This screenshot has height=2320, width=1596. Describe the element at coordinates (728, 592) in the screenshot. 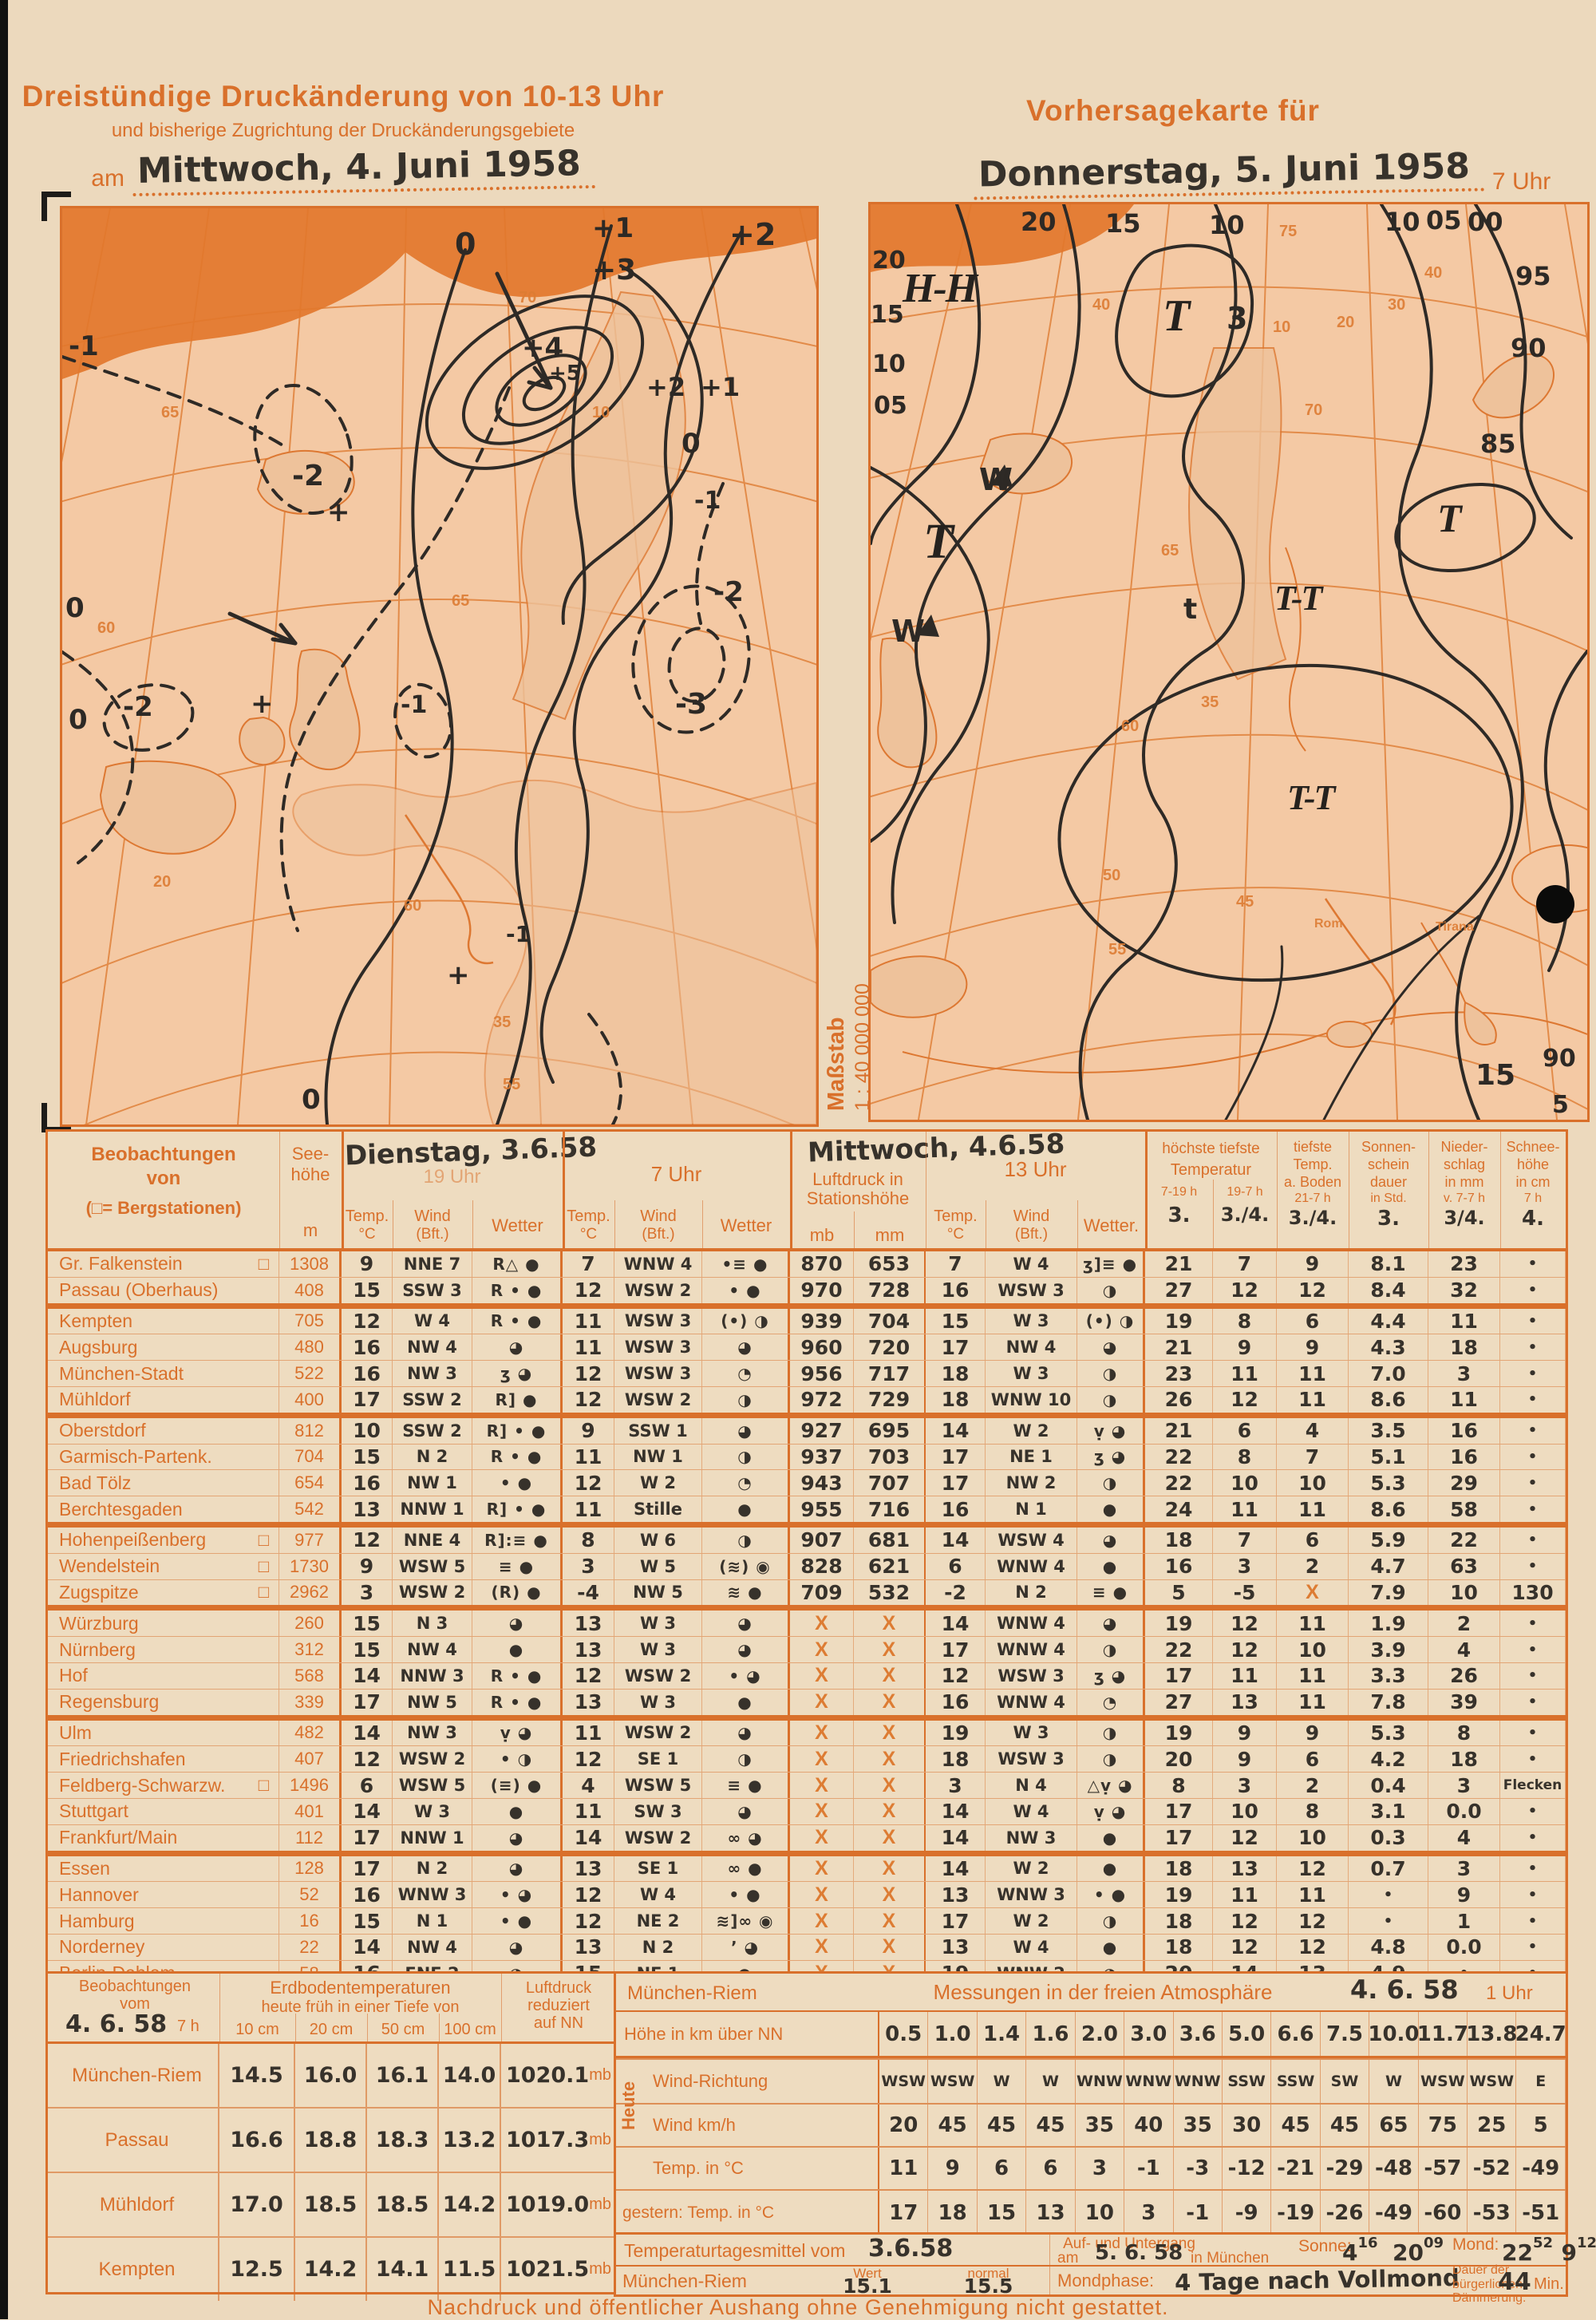

I see `map-label: -2` at that location.